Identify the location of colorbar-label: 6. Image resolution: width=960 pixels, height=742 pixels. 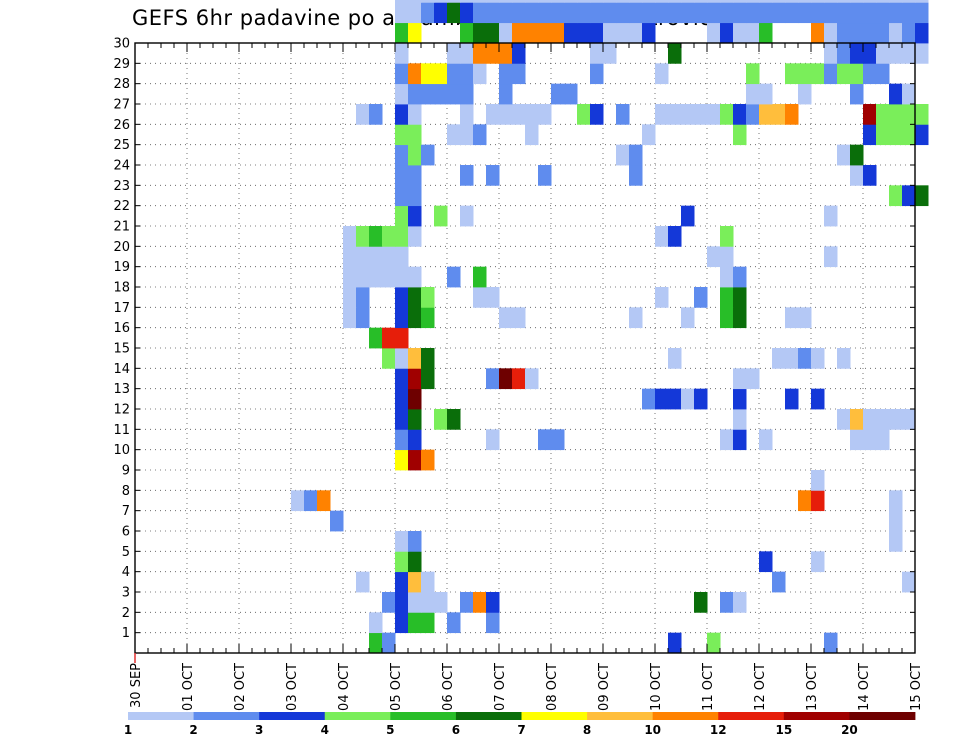
(456, 730).